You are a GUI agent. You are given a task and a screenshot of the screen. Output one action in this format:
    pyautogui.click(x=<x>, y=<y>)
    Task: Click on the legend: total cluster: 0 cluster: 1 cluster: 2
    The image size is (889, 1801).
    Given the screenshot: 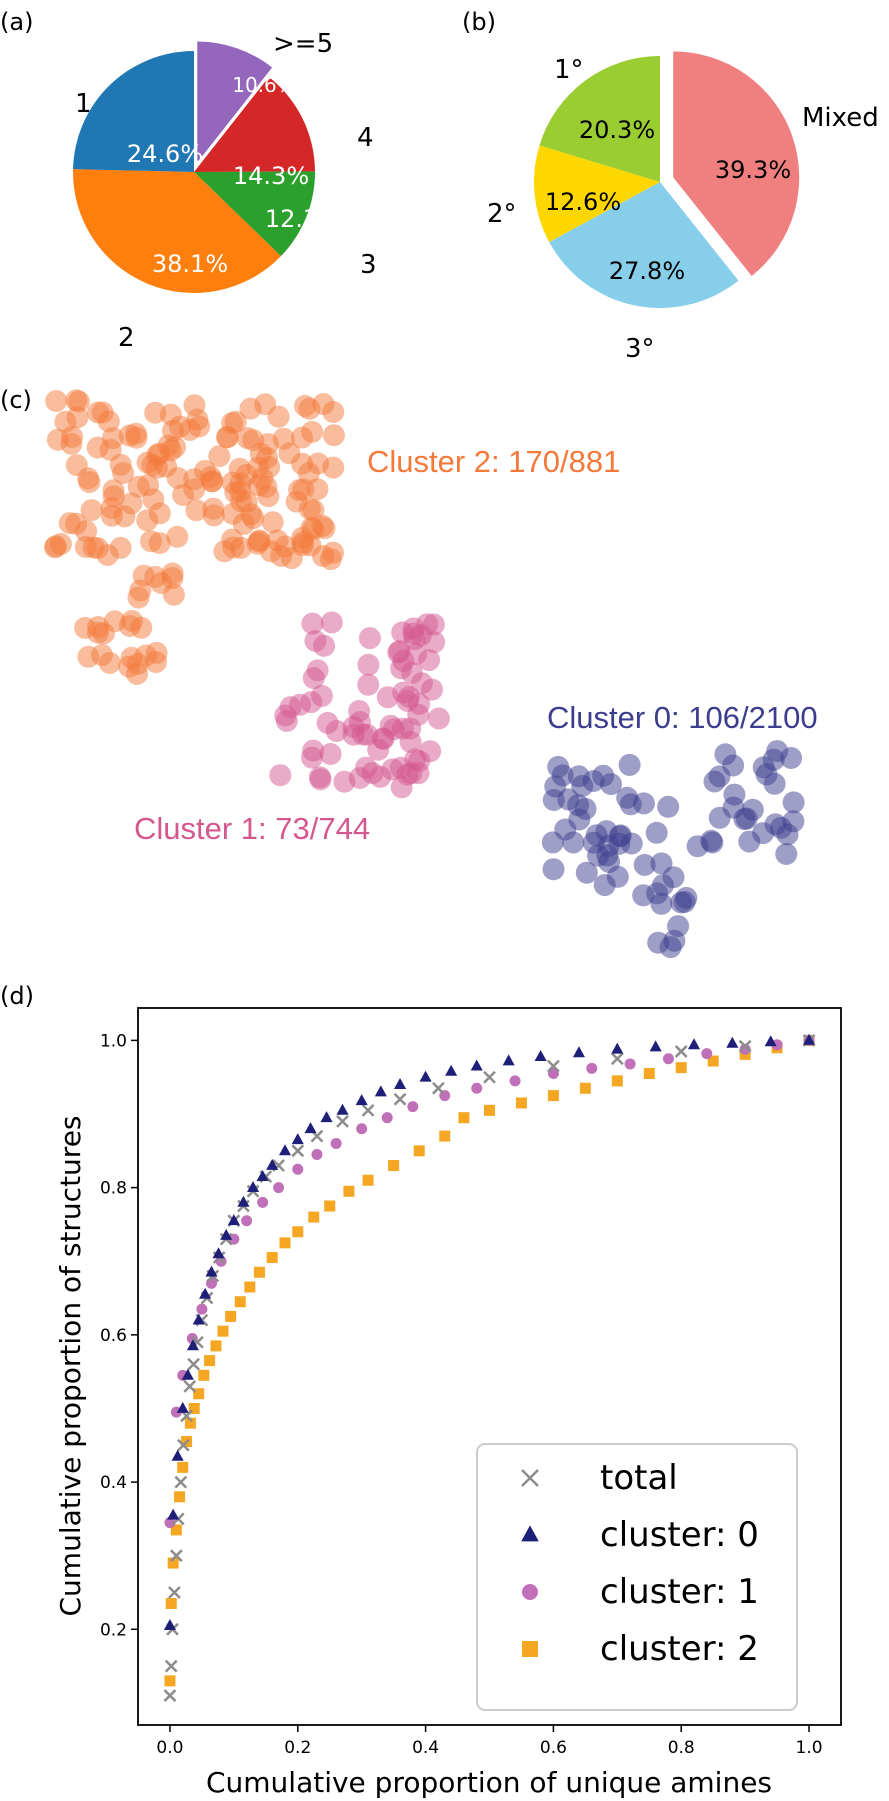 What is the action you would take?
    pyautogui.click(x=637, y=1577)
    